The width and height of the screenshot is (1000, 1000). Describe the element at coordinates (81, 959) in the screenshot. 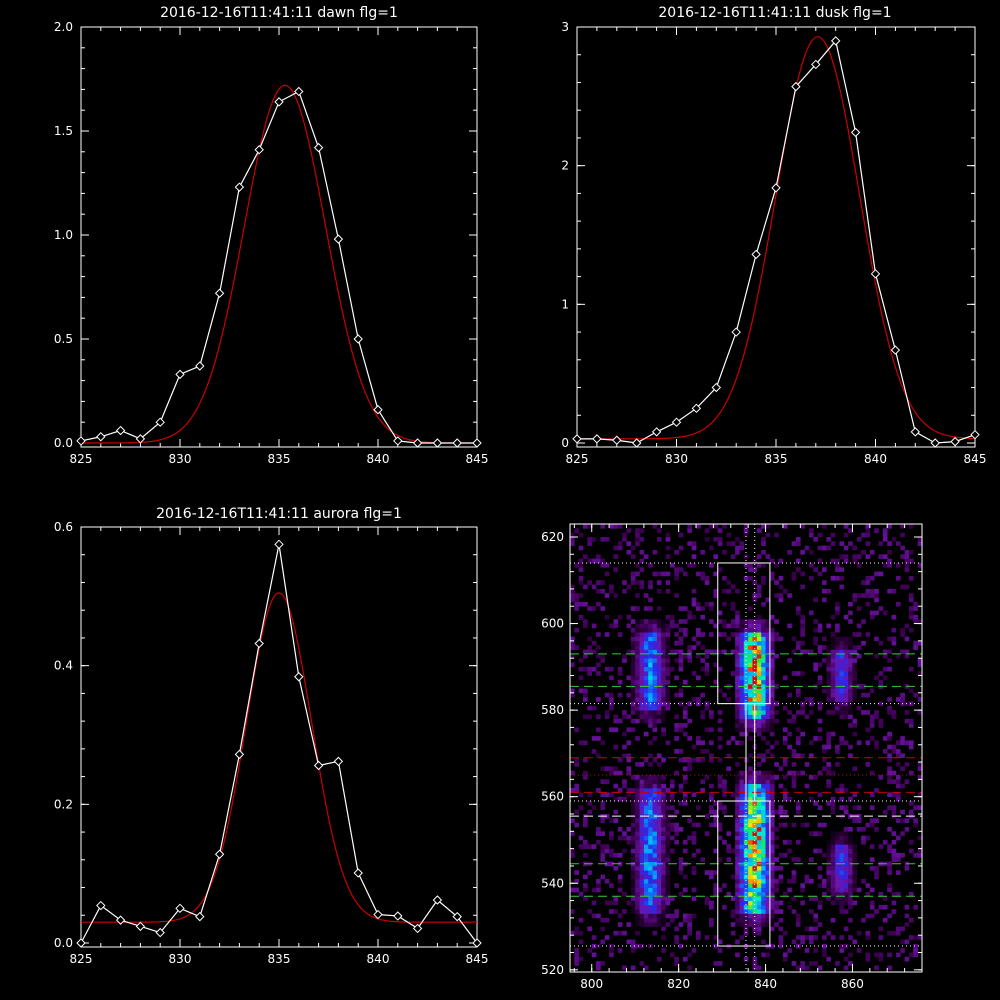

I see `aurora-xtick-label: 825` at that location.